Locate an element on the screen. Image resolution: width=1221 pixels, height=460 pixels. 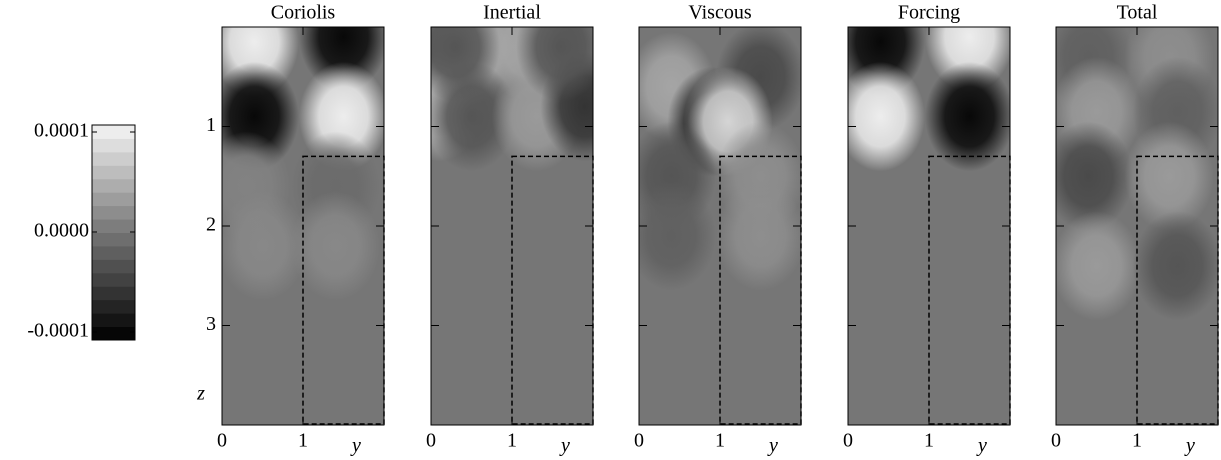
panel-title: Viscous is located at coordinates (719, 13).